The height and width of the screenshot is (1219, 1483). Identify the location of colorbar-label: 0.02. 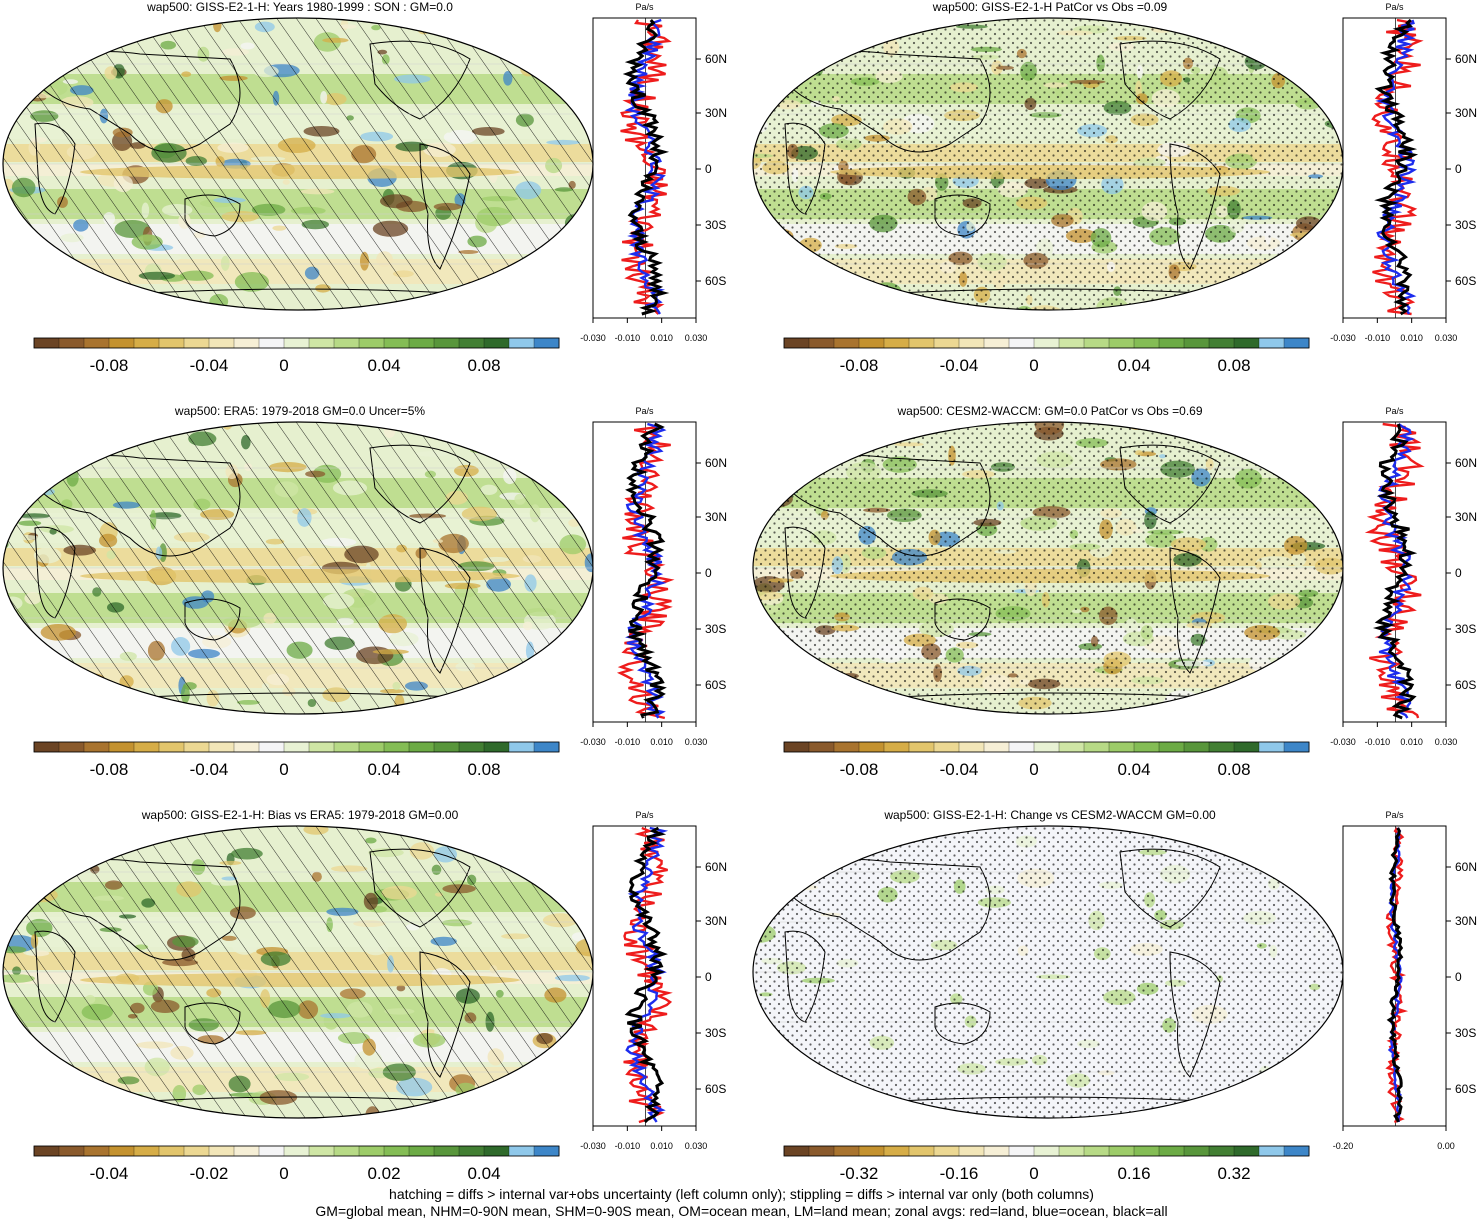
(383, 1173).